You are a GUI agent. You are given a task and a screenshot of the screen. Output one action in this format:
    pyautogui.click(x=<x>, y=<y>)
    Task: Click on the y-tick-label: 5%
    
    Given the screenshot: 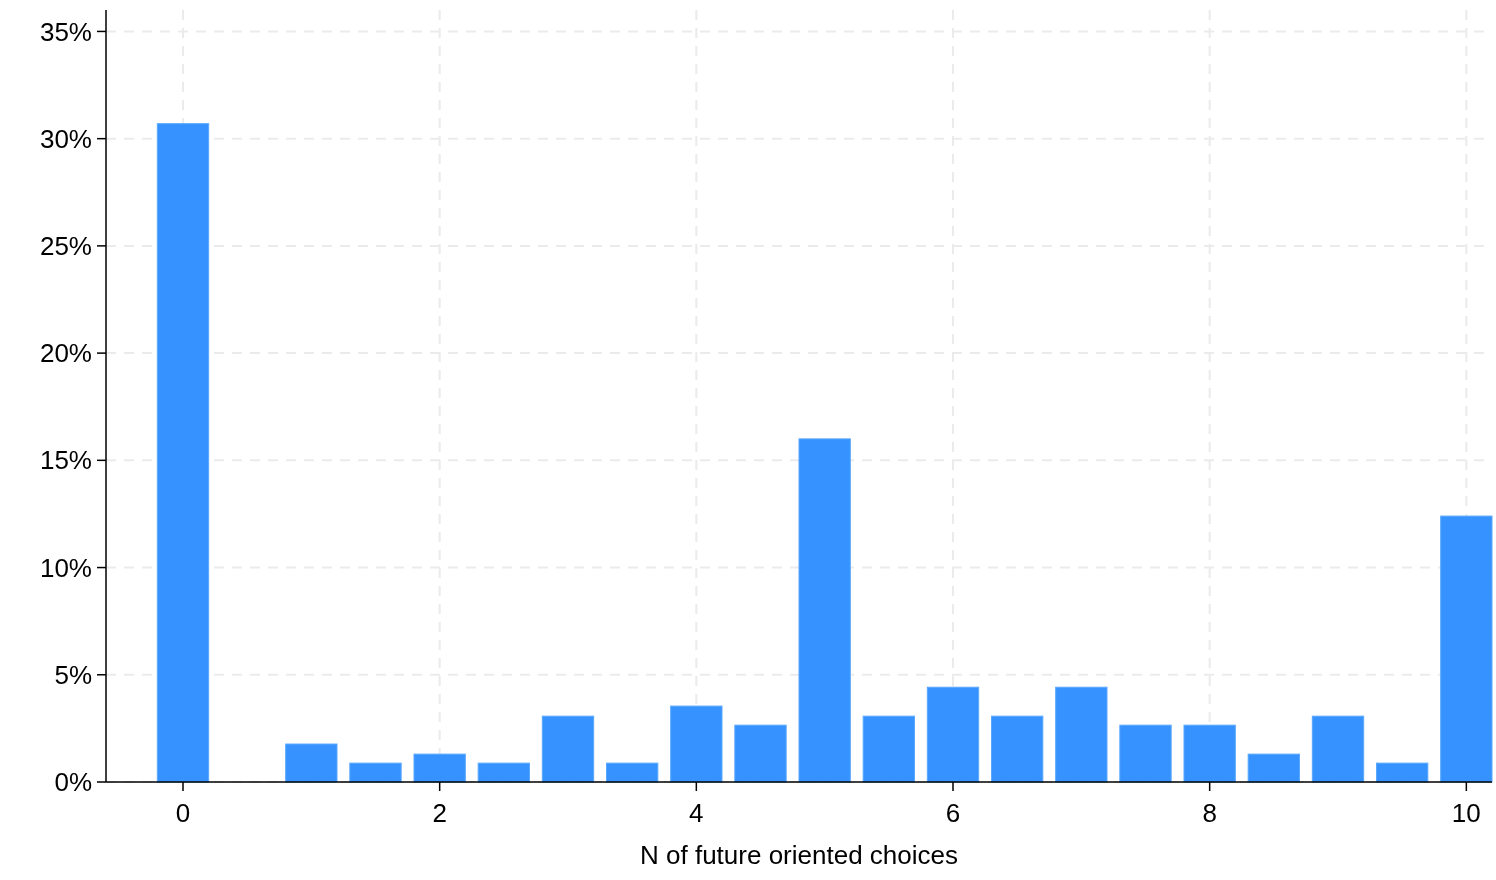 What is the action you would take?
    pyautogui.click(x=73, y=674)
    